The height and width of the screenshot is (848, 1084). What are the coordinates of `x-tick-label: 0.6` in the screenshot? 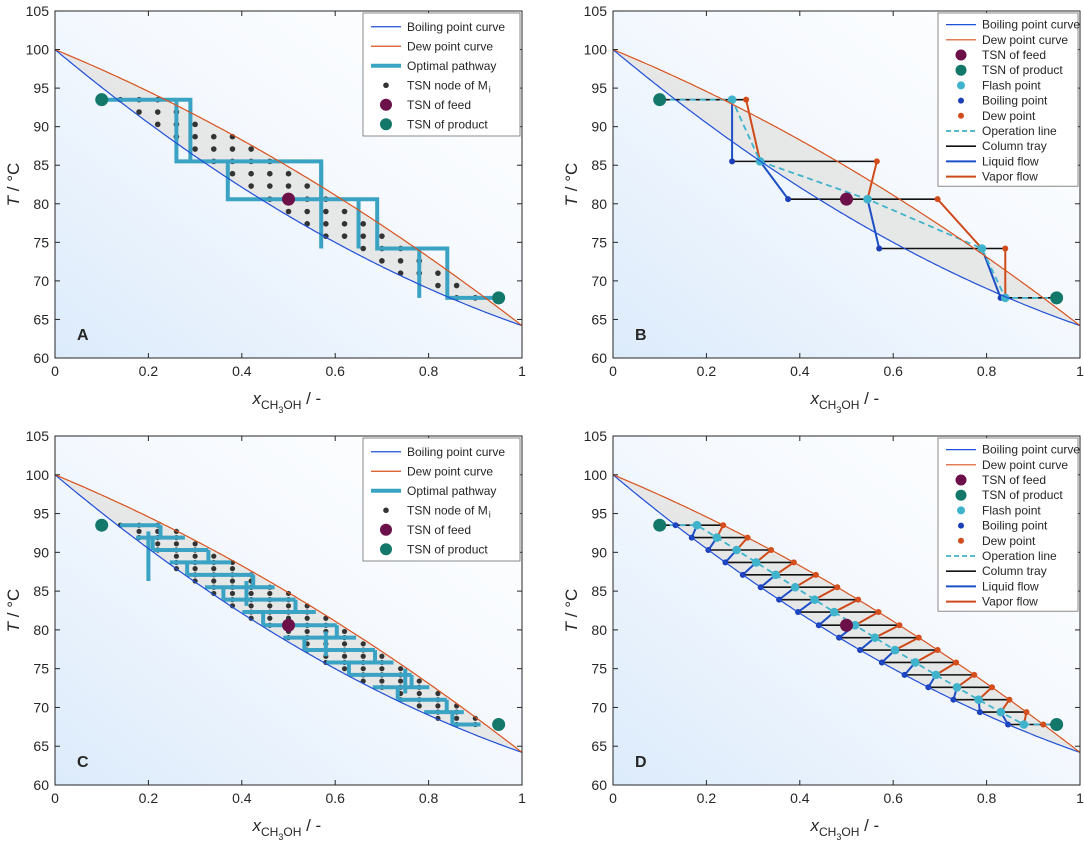 It's located at (335, 798).